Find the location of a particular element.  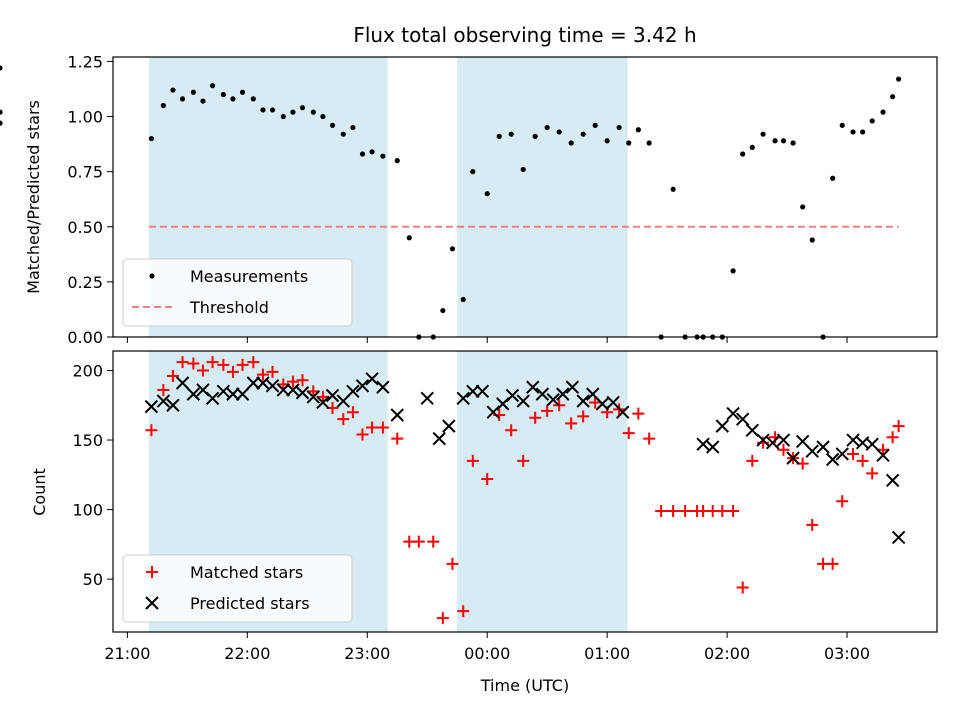

bottom-y-tick-label: 50 is located at coordinates (93, 579).